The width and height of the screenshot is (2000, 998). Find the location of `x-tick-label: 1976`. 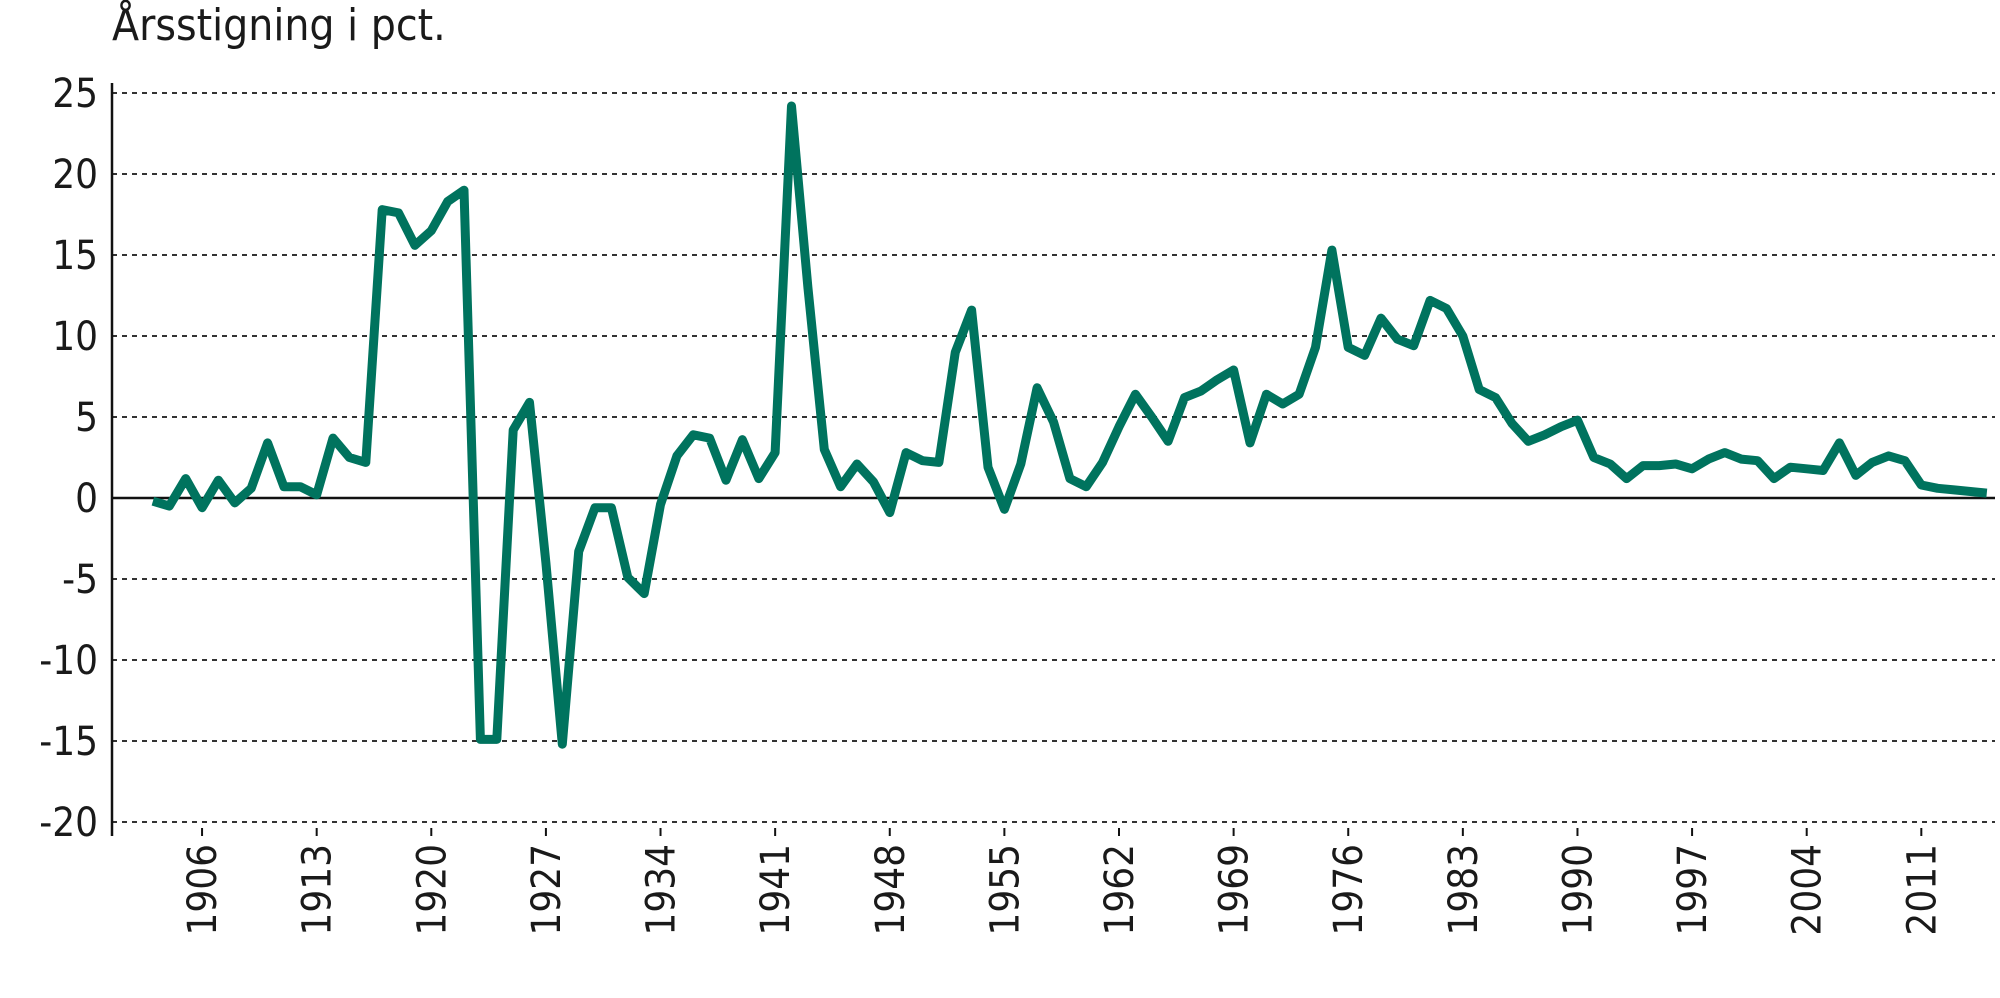

x-tick-label: 1976 is located at coordinates (1349, 890).